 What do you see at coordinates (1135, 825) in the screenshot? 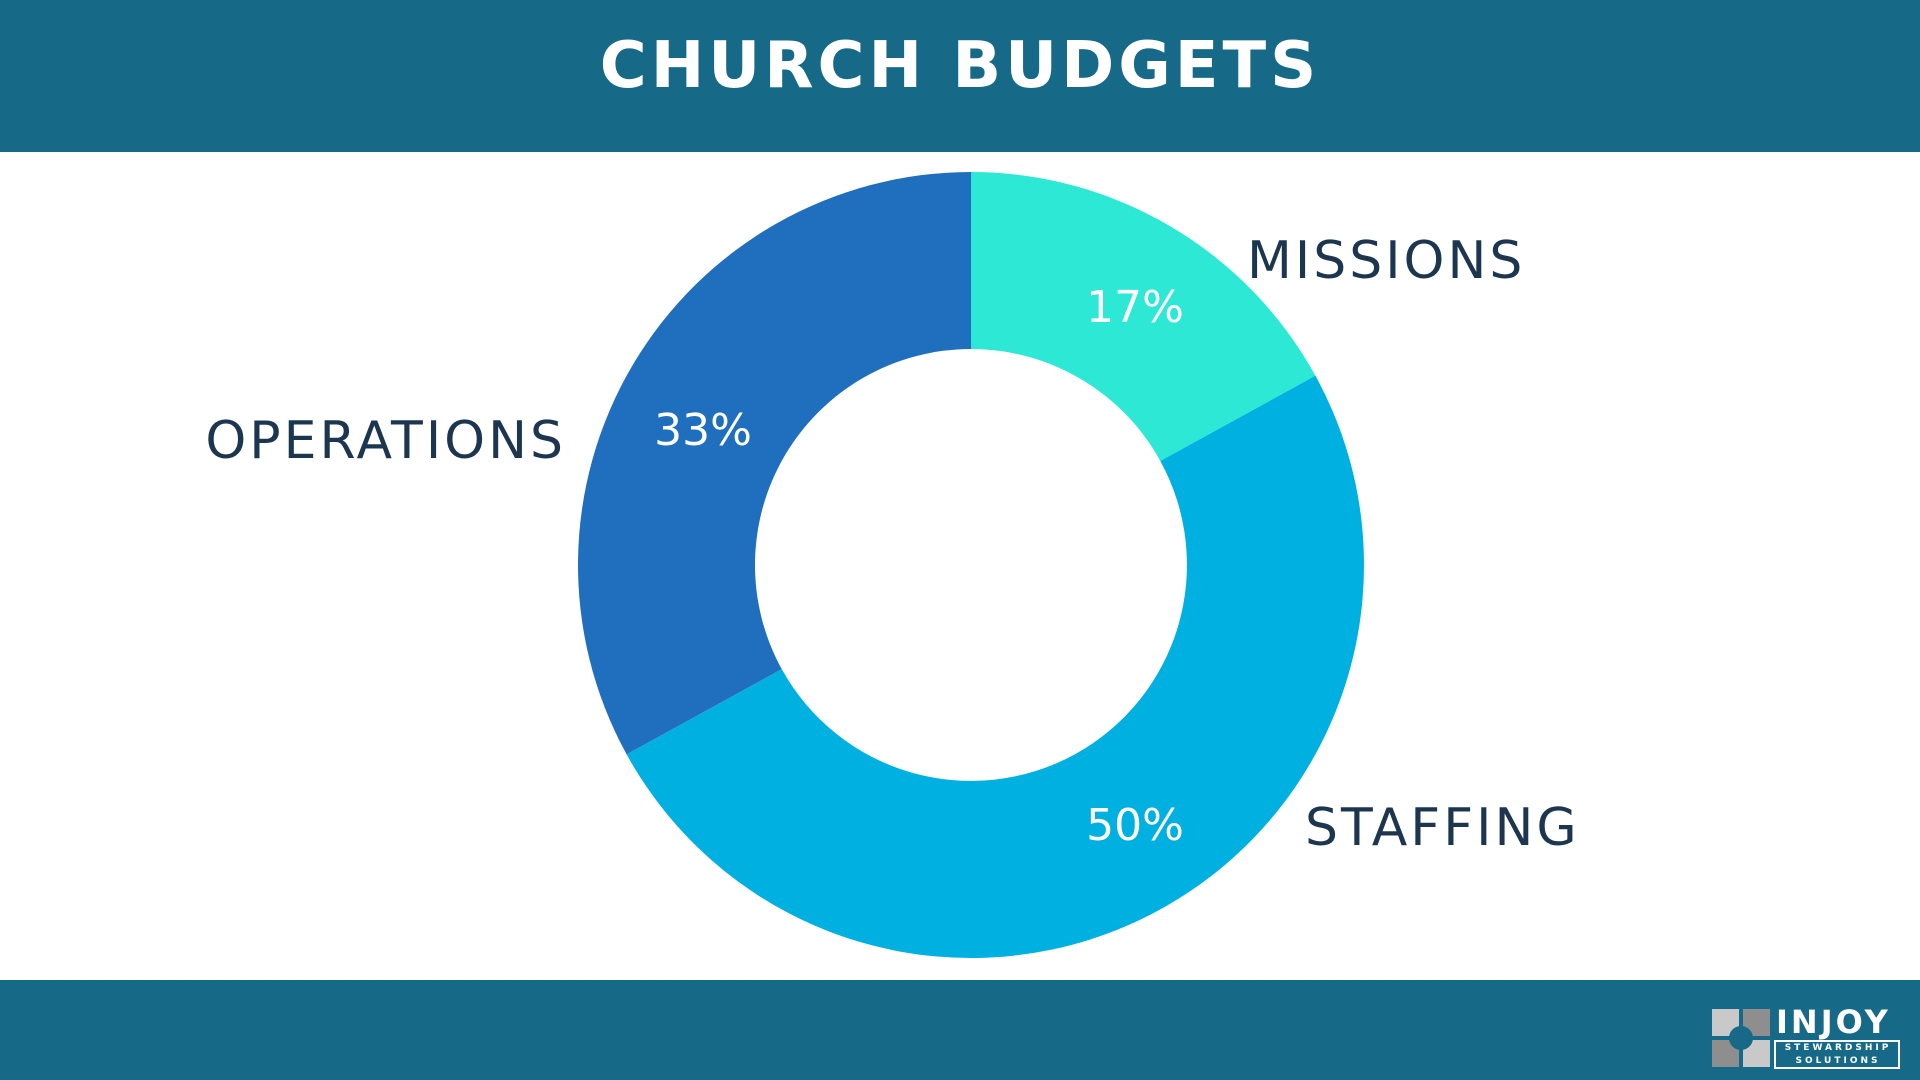
I see `value-label-staffing: 50%` at bounding box center [1135, 825].